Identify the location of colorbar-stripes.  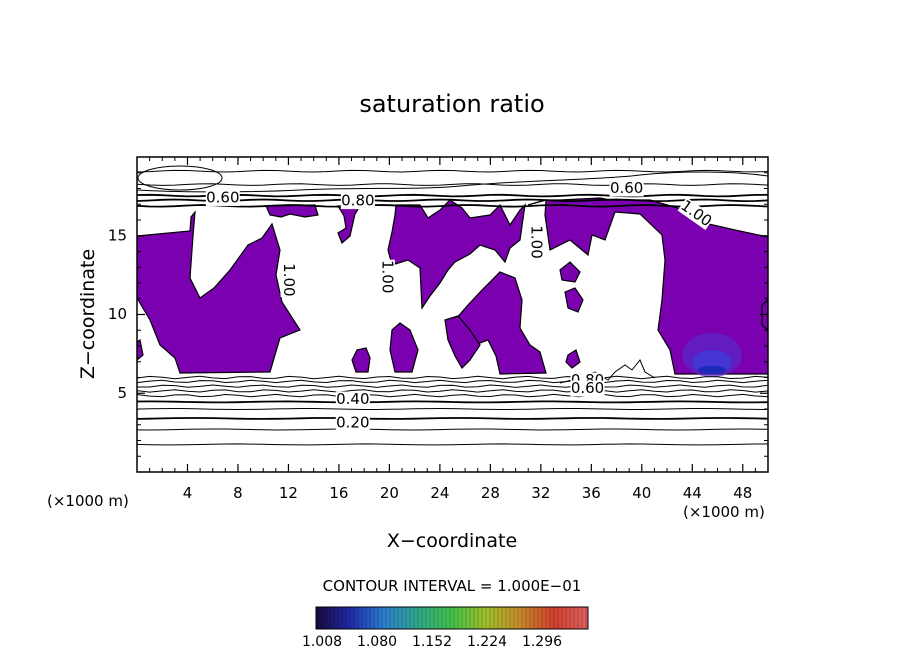
(452, 618).